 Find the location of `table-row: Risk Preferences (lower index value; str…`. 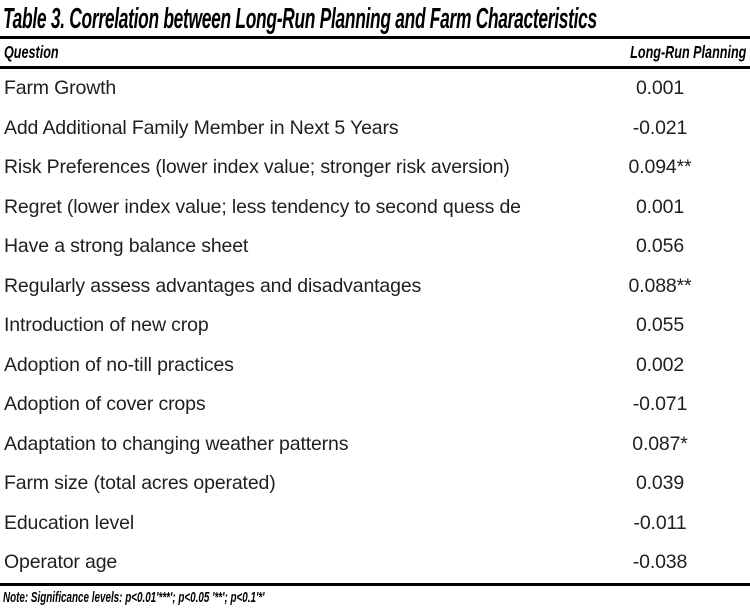

table-row: Risk Preferences (lower index value; str… is located at coordinates (375, 168).